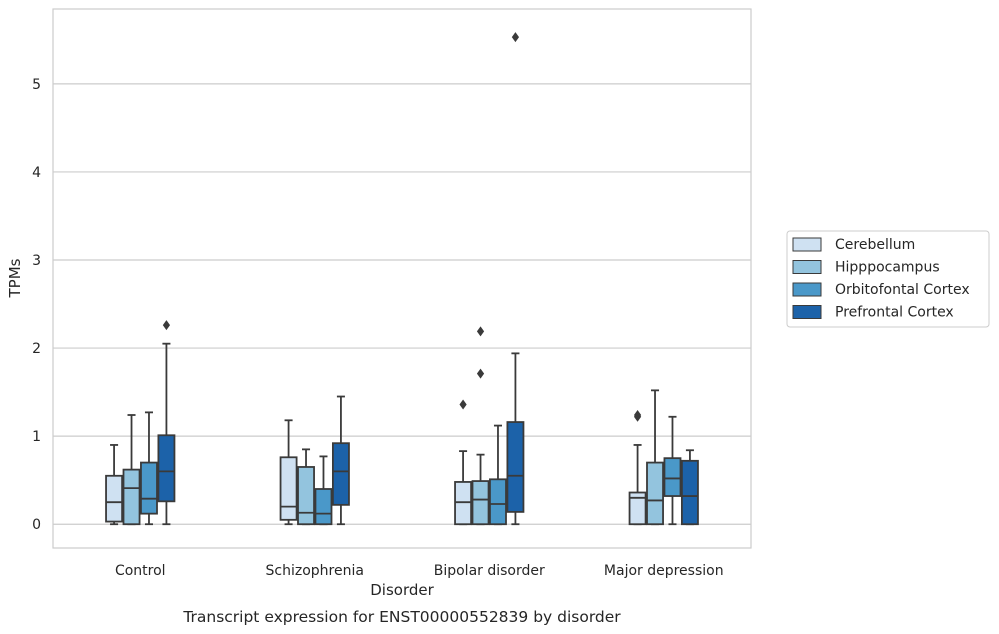 The height and width of the screenshot is (634, 999). I want to click on legend-label: Orbitofontal Cortex, so click(902, 290).